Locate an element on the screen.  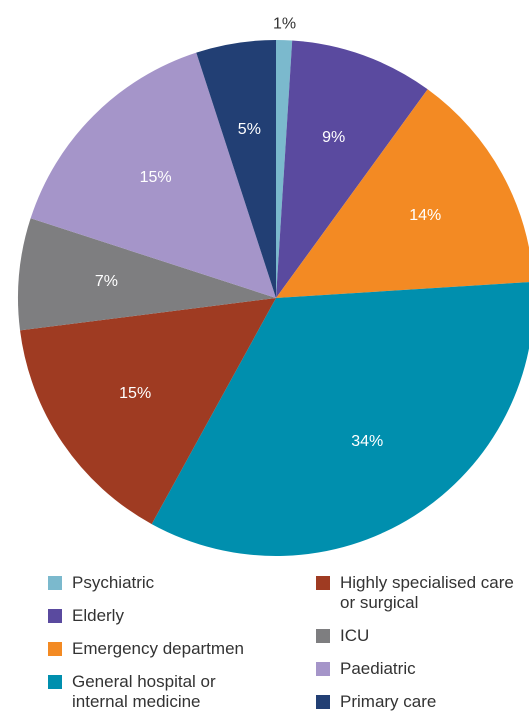
legend-label: Elderly is located at coordinates (98, 615).